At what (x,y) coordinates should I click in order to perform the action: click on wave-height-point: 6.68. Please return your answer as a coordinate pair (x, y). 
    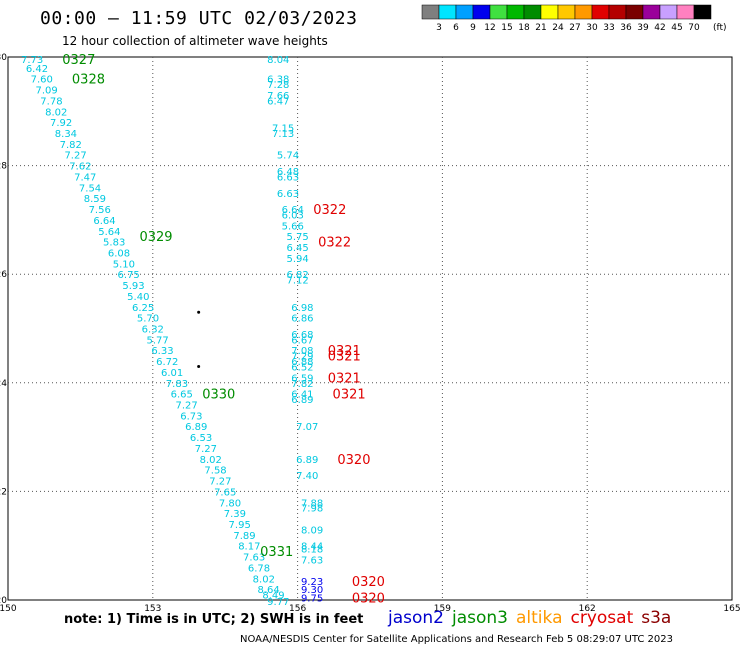
    Looking at the image, I should click on (302, 335).